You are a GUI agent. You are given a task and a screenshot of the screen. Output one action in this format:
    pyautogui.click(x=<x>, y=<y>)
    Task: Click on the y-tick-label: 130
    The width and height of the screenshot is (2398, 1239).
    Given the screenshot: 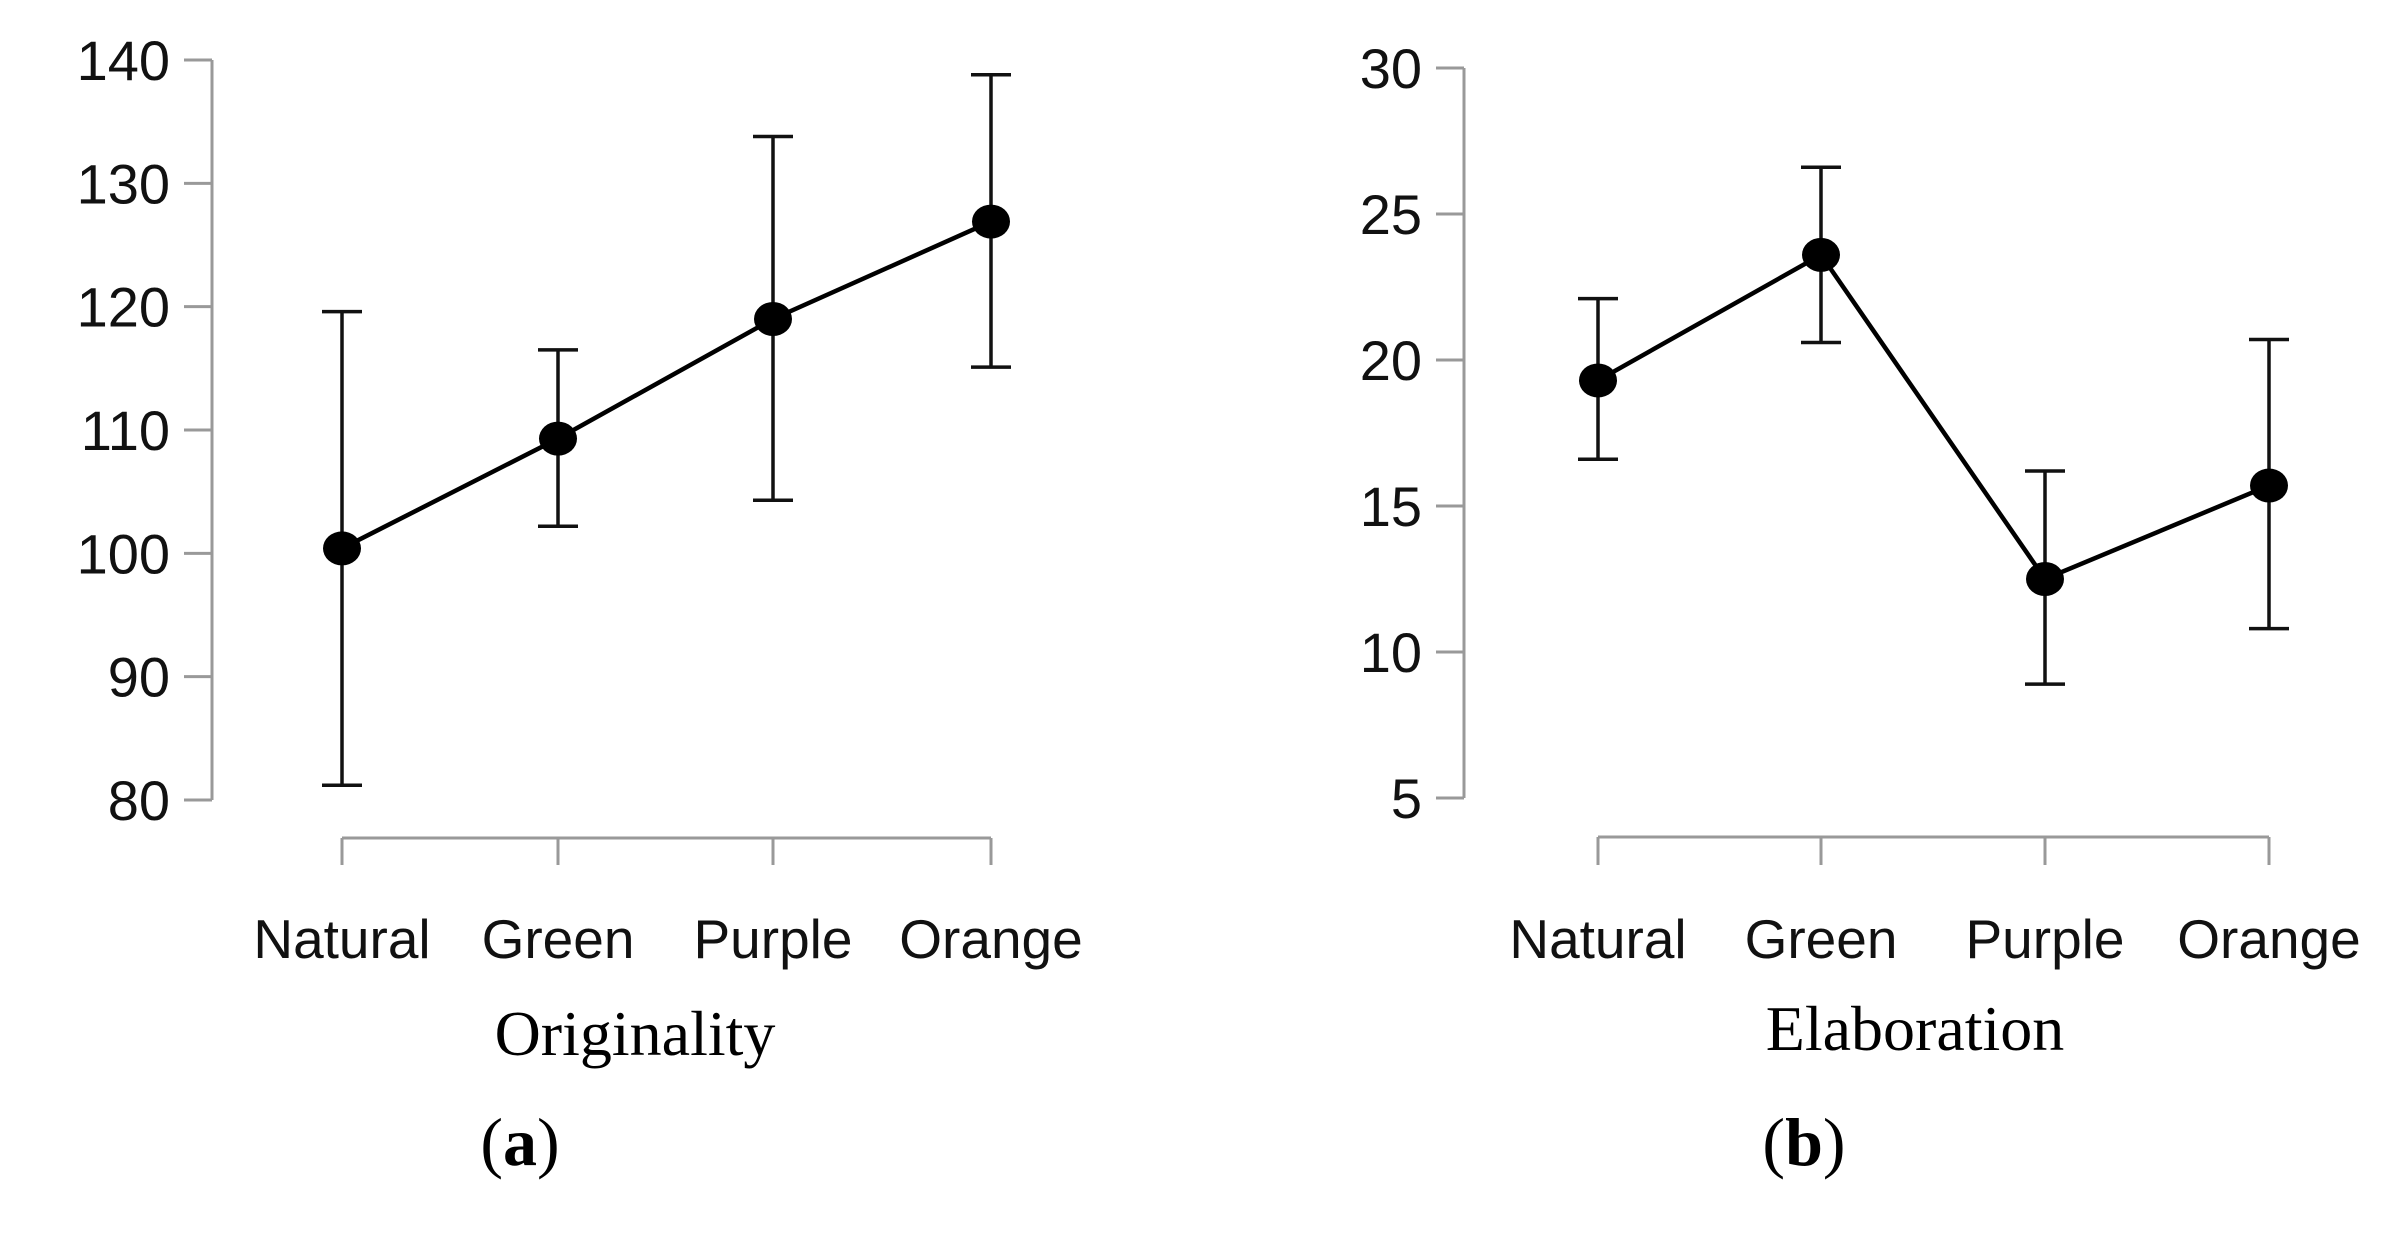 What is the action you would take?
    pyautogui.click(x=123, y=183)
    